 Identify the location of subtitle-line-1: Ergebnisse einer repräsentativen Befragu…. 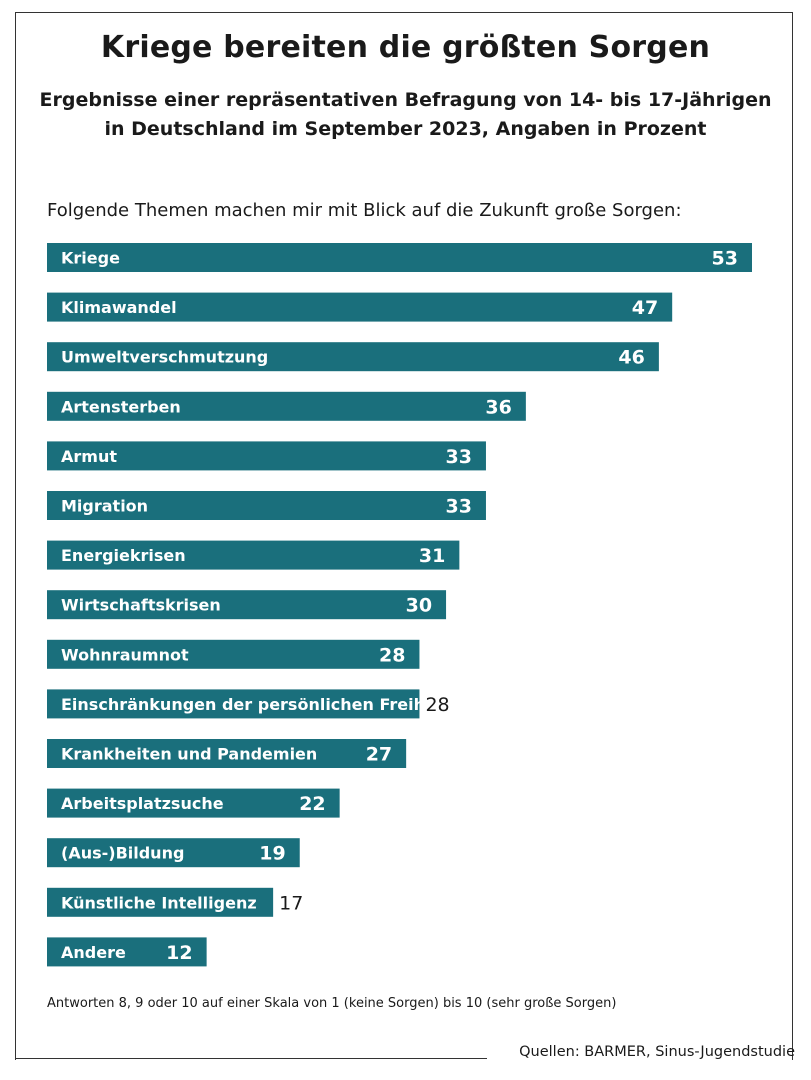
(405, 100).